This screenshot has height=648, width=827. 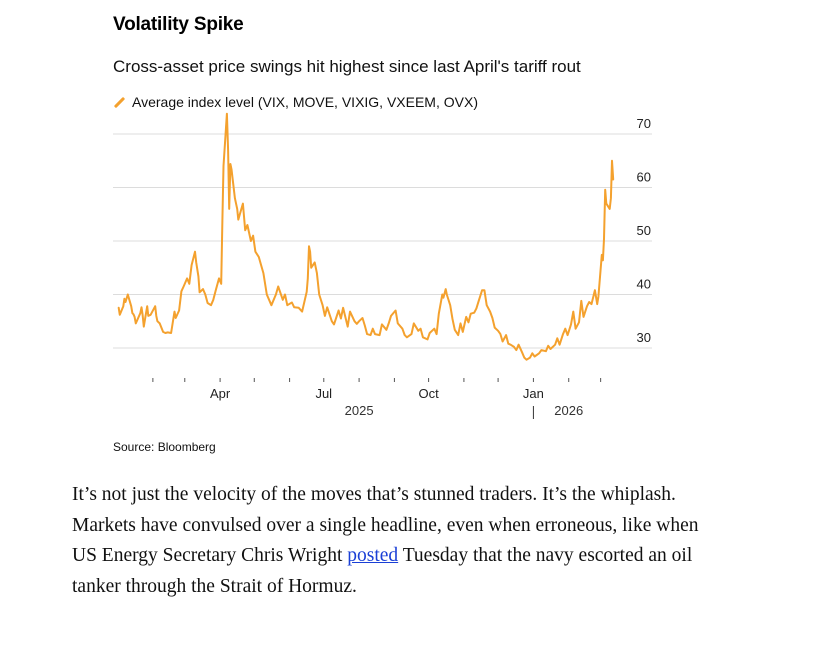 What do you see at coordinates (373, 555) in the screenshot?
I see `posted-link: posted` at bounding box center [373, 555].